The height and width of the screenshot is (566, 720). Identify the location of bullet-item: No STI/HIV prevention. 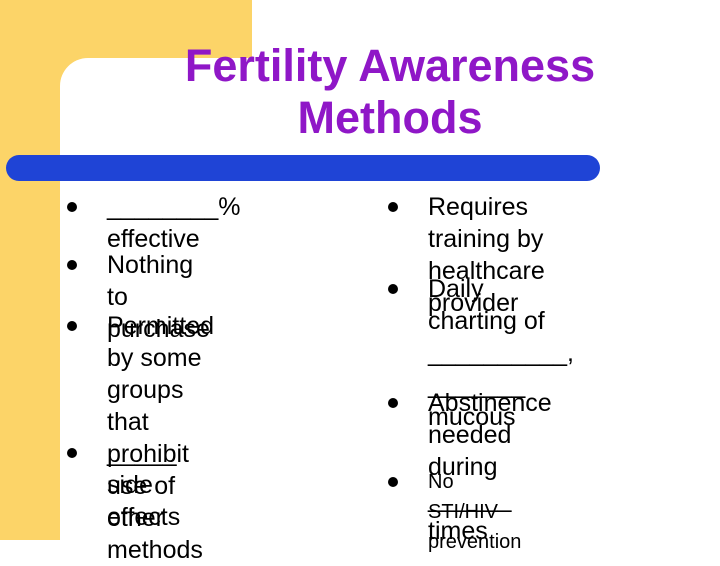
(454, 512).